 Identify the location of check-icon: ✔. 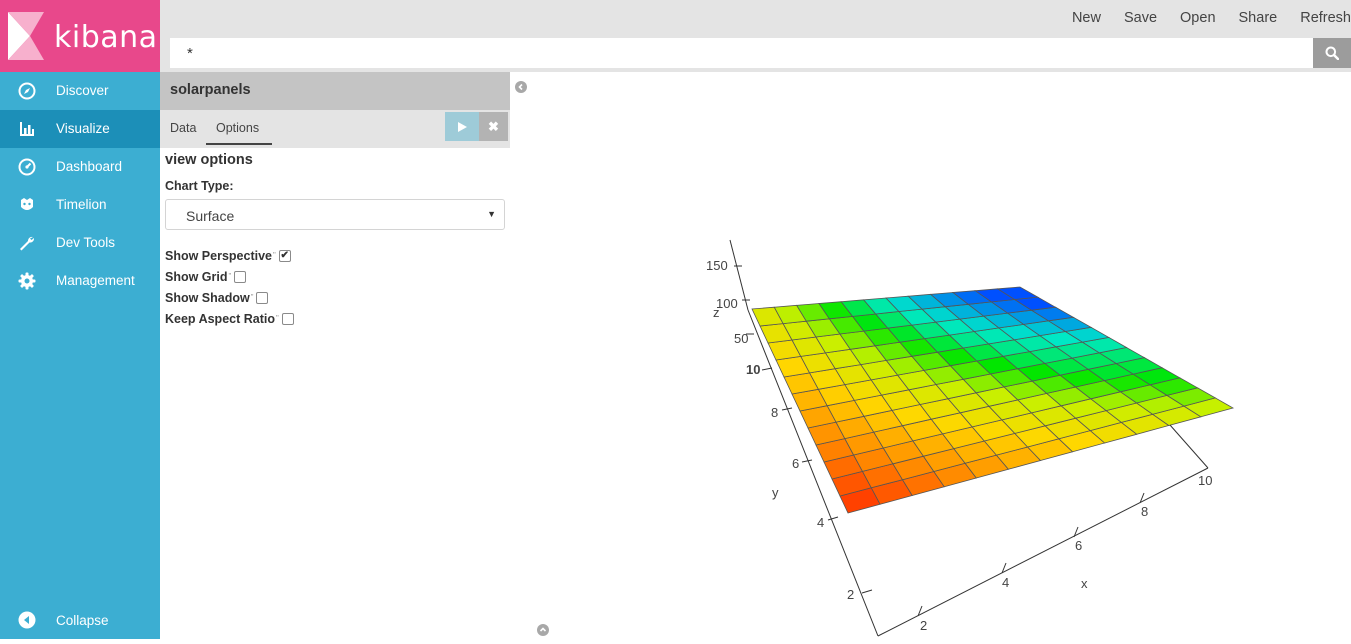
(284, 255).